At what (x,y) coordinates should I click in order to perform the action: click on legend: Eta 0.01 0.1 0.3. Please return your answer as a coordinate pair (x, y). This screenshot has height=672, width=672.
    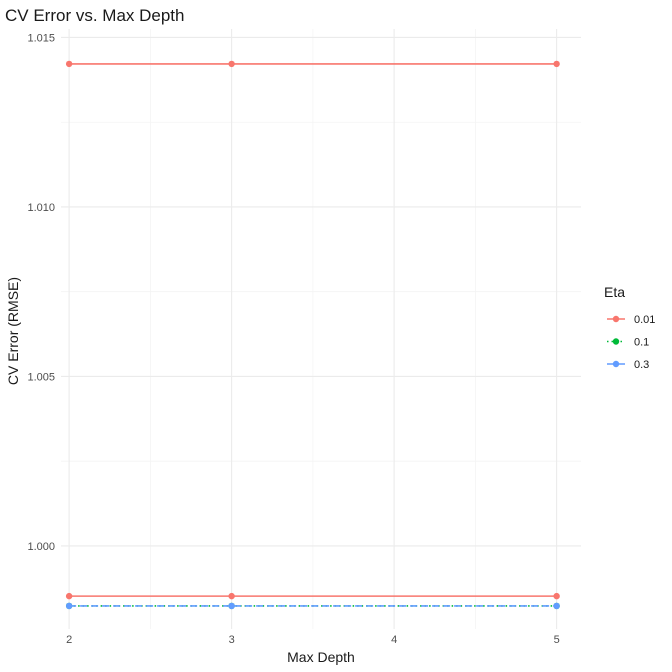
    Looking at the image, I should click on (629, 327).